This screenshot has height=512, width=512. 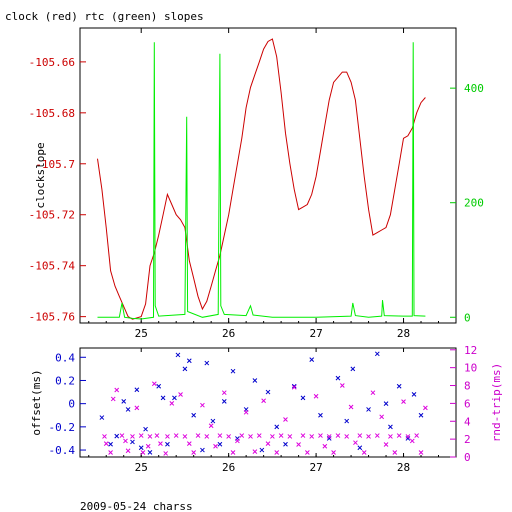 I want to click on right-tick-label: 200, so click(x=474, y=203).